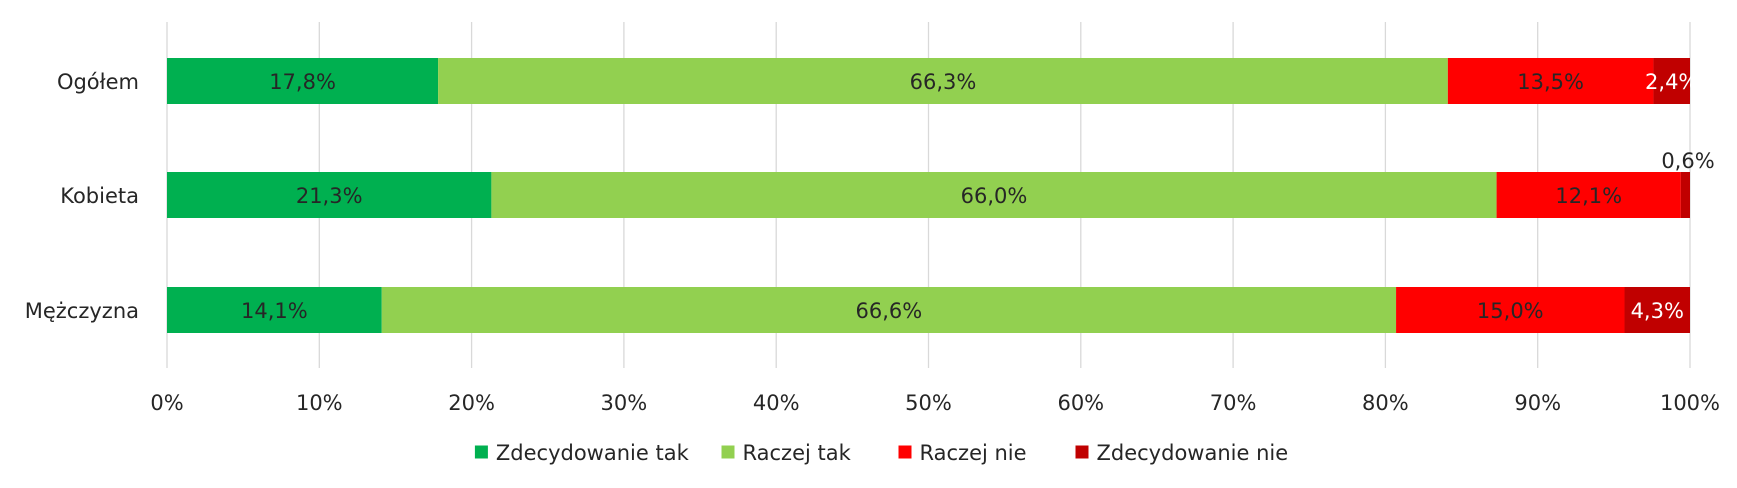  I want to click on data-label-mezczyzna-zdecydowanie-nie: 4,3%, so click(1657, 311).